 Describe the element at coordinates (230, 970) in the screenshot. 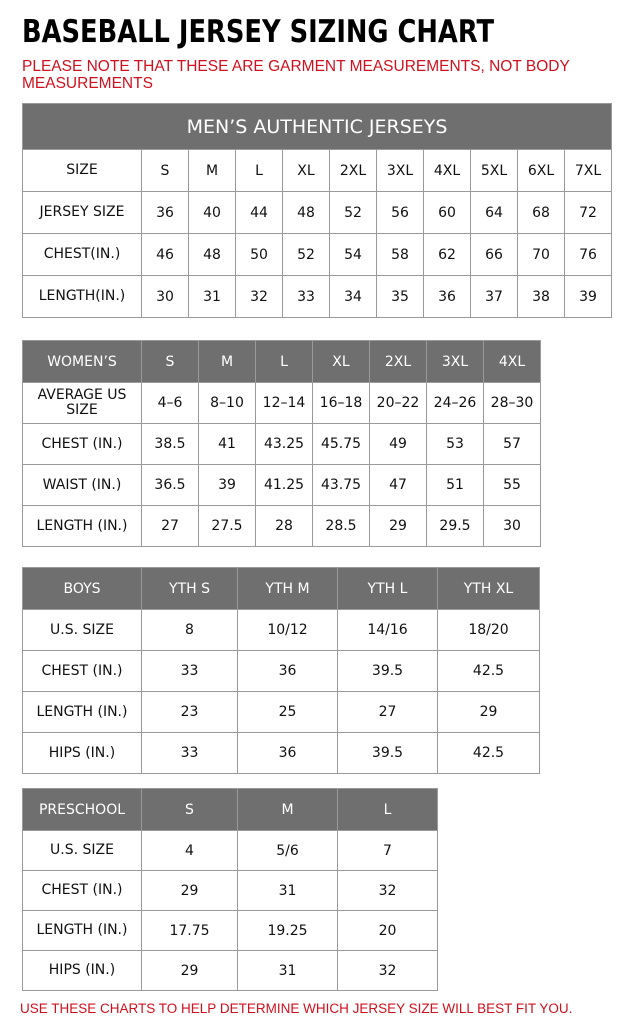

I see `table-row: HIPS (IN.) 29 31 32` at that location.